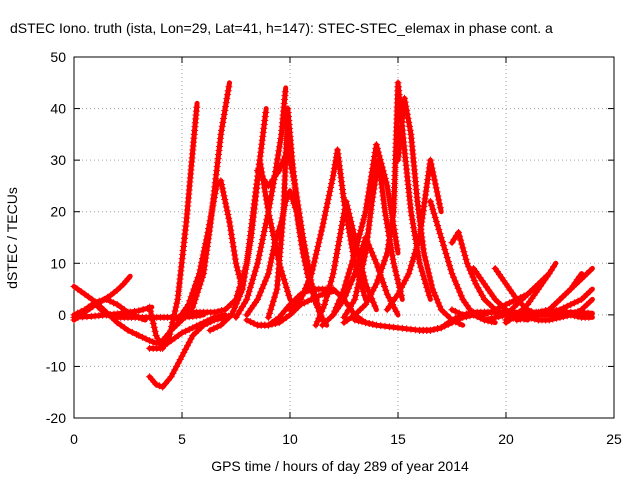  Describe the element at coordinates (56, 418) in the screenshot. I see `y-tick-label: -20` at that location.